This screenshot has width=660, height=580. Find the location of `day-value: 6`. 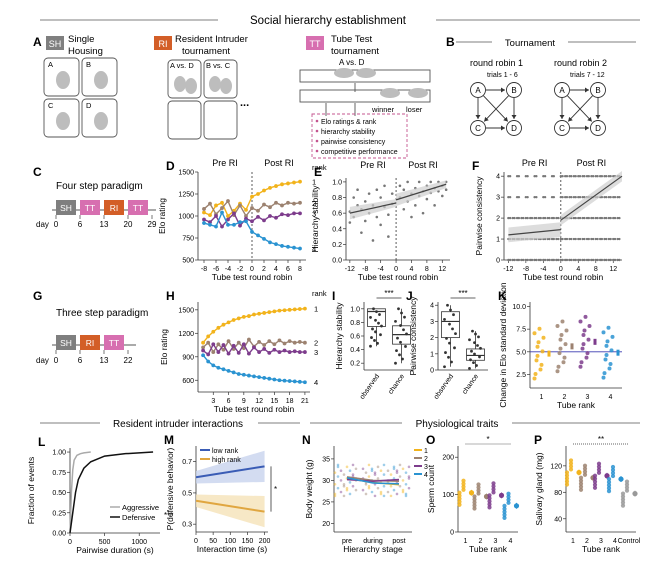

day-value: 6 is located at coordinates (80, 360).